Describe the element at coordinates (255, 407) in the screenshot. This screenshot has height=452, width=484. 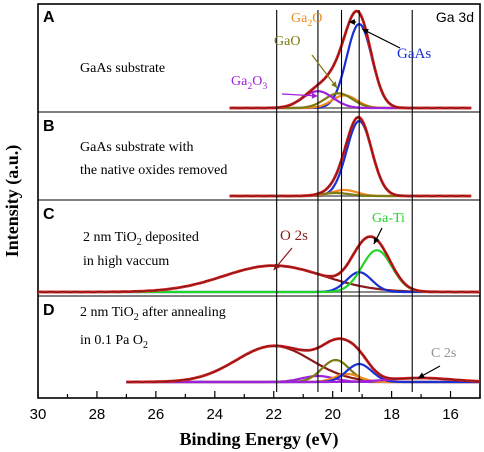
I see `x-axis-ticks: 30 28 26 24 22 20 18 16` at that location.